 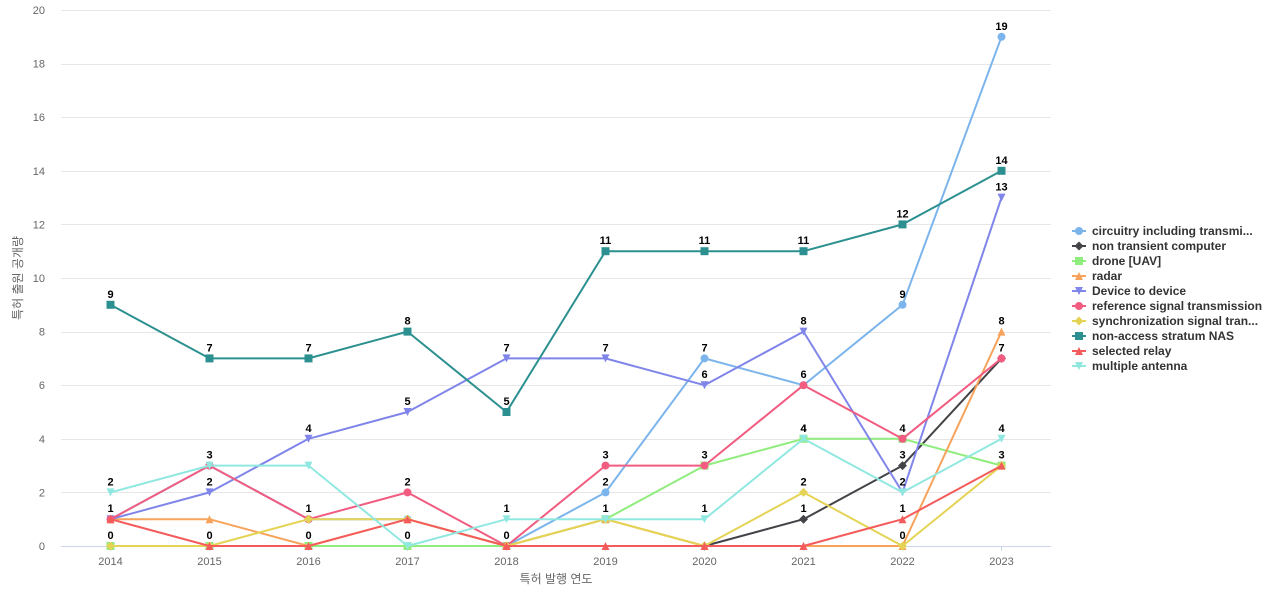 I want to click on data-label-multiple-antenna: 4, so click(x=1001, y=429).